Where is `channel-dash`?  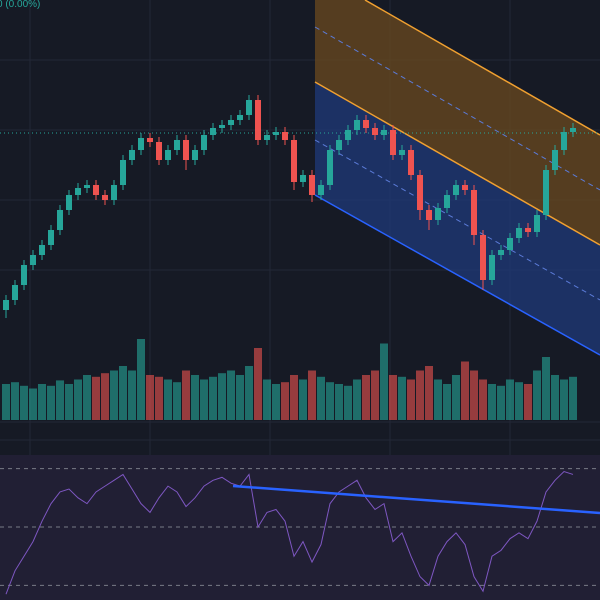
channel-dash is located at coordinates (457, 220).